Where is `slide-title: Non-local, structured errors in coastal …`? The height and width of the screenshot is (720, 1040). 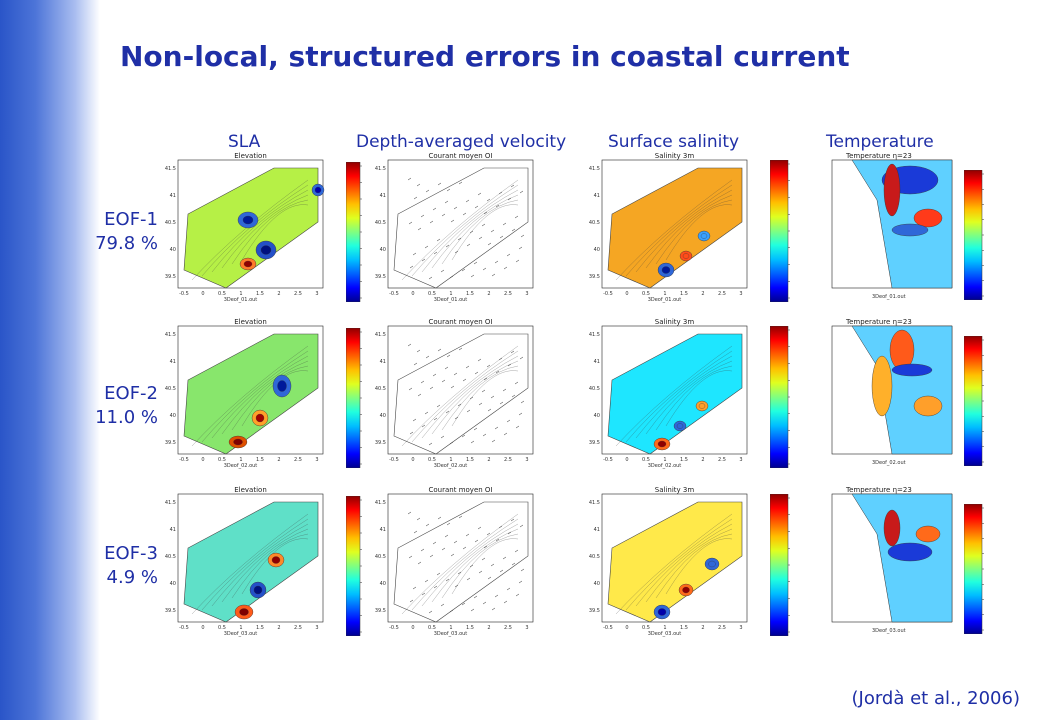
slide-title: Non-local, structured errors in coastal … is located at coordinates (485, 56).